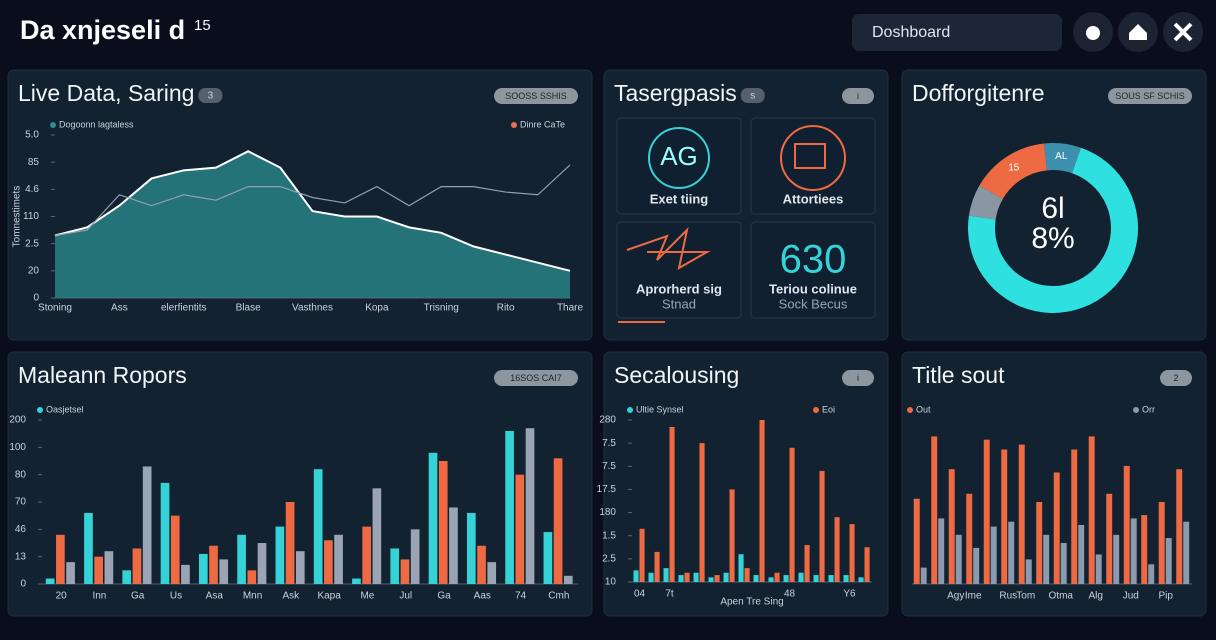  Describe the element at coordinates (542, 124) in the screenshot. I see `legend-label: Dinre CaTe` at that location.